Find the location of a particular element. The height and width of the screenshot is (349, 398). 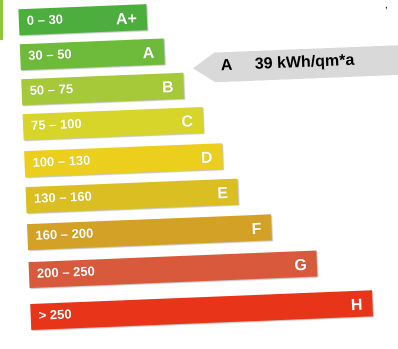

indicator-value: 39 kWh/qm*a is located at coordinates (304, 62).